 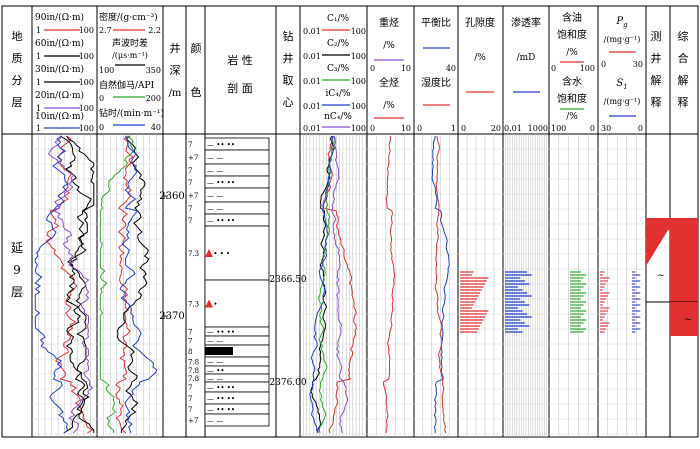 What do you see at coordinates (240, 74) in the screenshot?
I see `lithology-header: 岩 性 剖 面` at bounding box center [240, 74].